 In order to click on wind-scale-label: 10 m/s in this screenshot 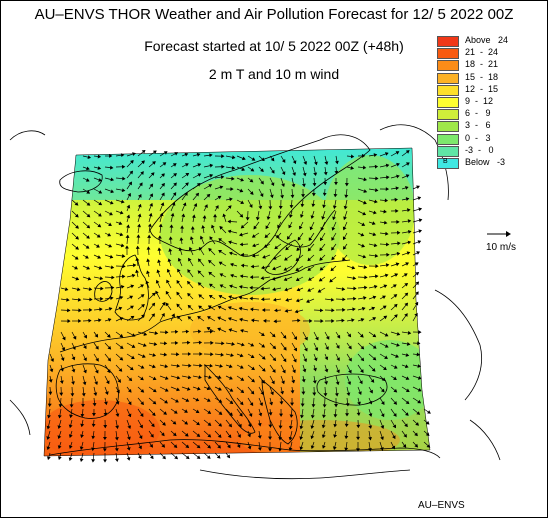, I will do `click(501, 247)`.